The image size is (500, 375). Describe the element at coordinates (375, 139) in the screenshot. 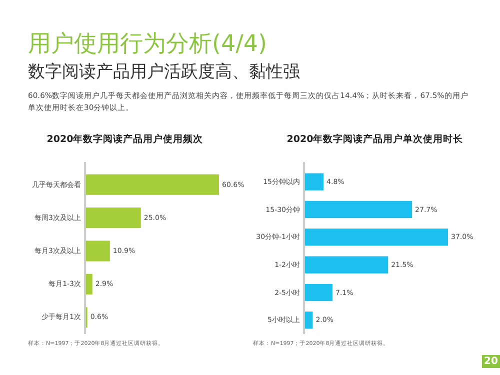

I see `chart-title: 2020年数字阅读产品用户单次使用时长` at that location.